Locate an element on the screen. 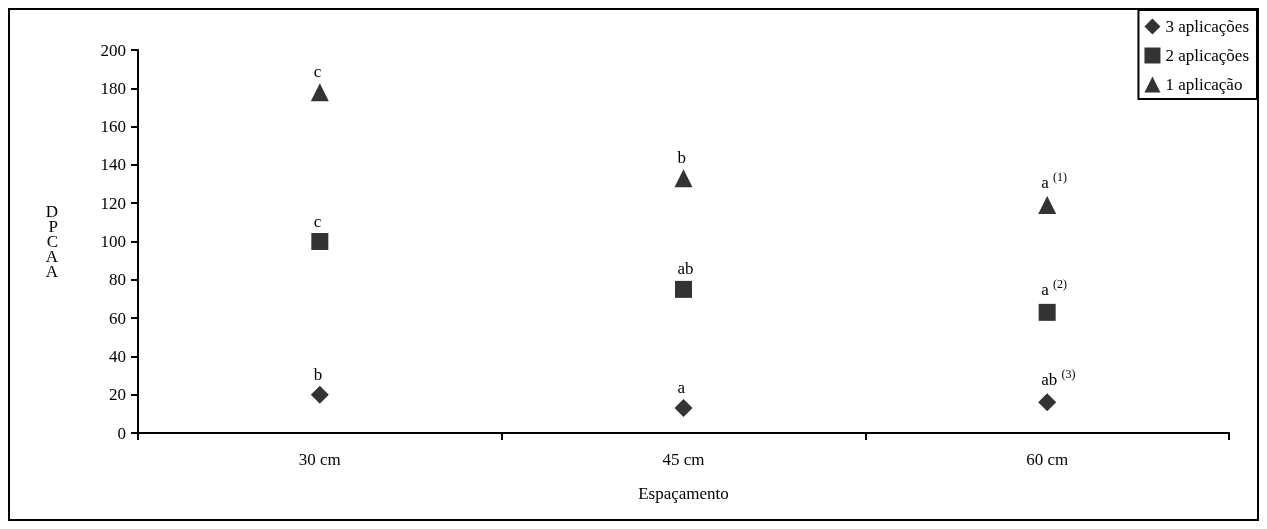  y-tick-label: 80 is located at coordinates (117, 280).